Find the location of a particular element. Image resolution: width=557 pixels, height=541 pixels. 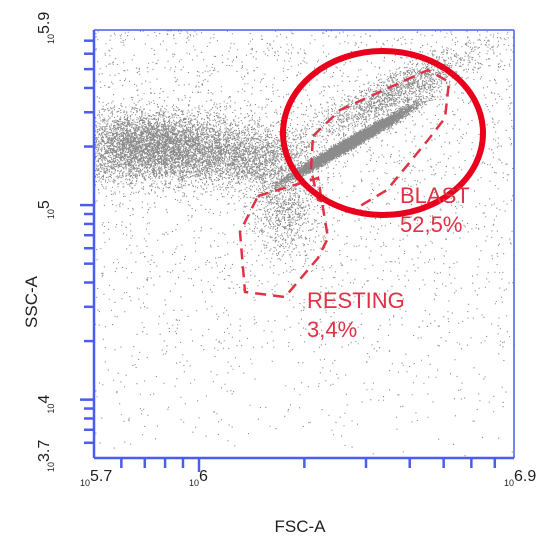

gate-resting-value: 3,4% is located at coordinates (332, 329).